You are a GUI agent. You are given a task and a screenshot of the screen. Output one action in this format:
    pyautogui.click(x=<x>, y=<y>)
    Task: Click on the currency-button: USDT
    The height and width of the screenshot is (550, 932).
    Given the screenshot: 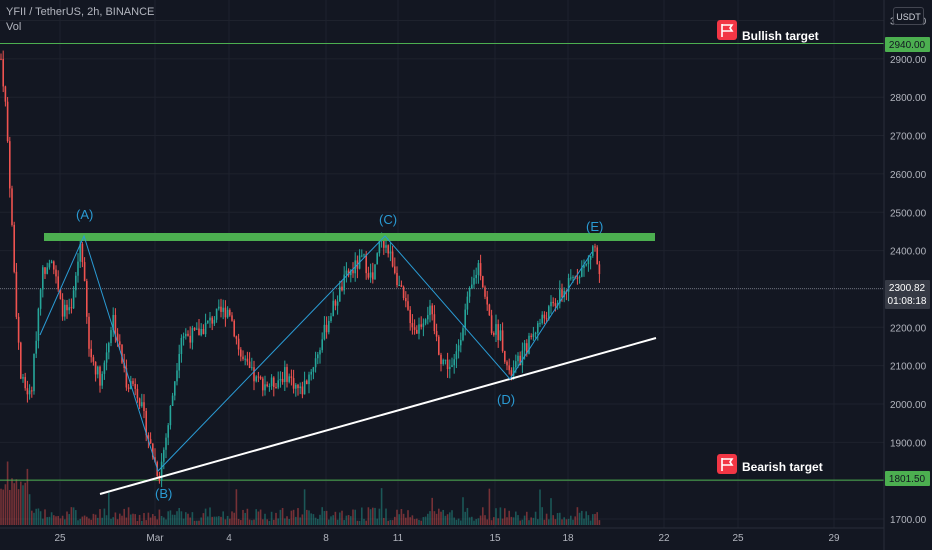 What is the action you would take?
    pyautogui.click(x=908, y=16)
    